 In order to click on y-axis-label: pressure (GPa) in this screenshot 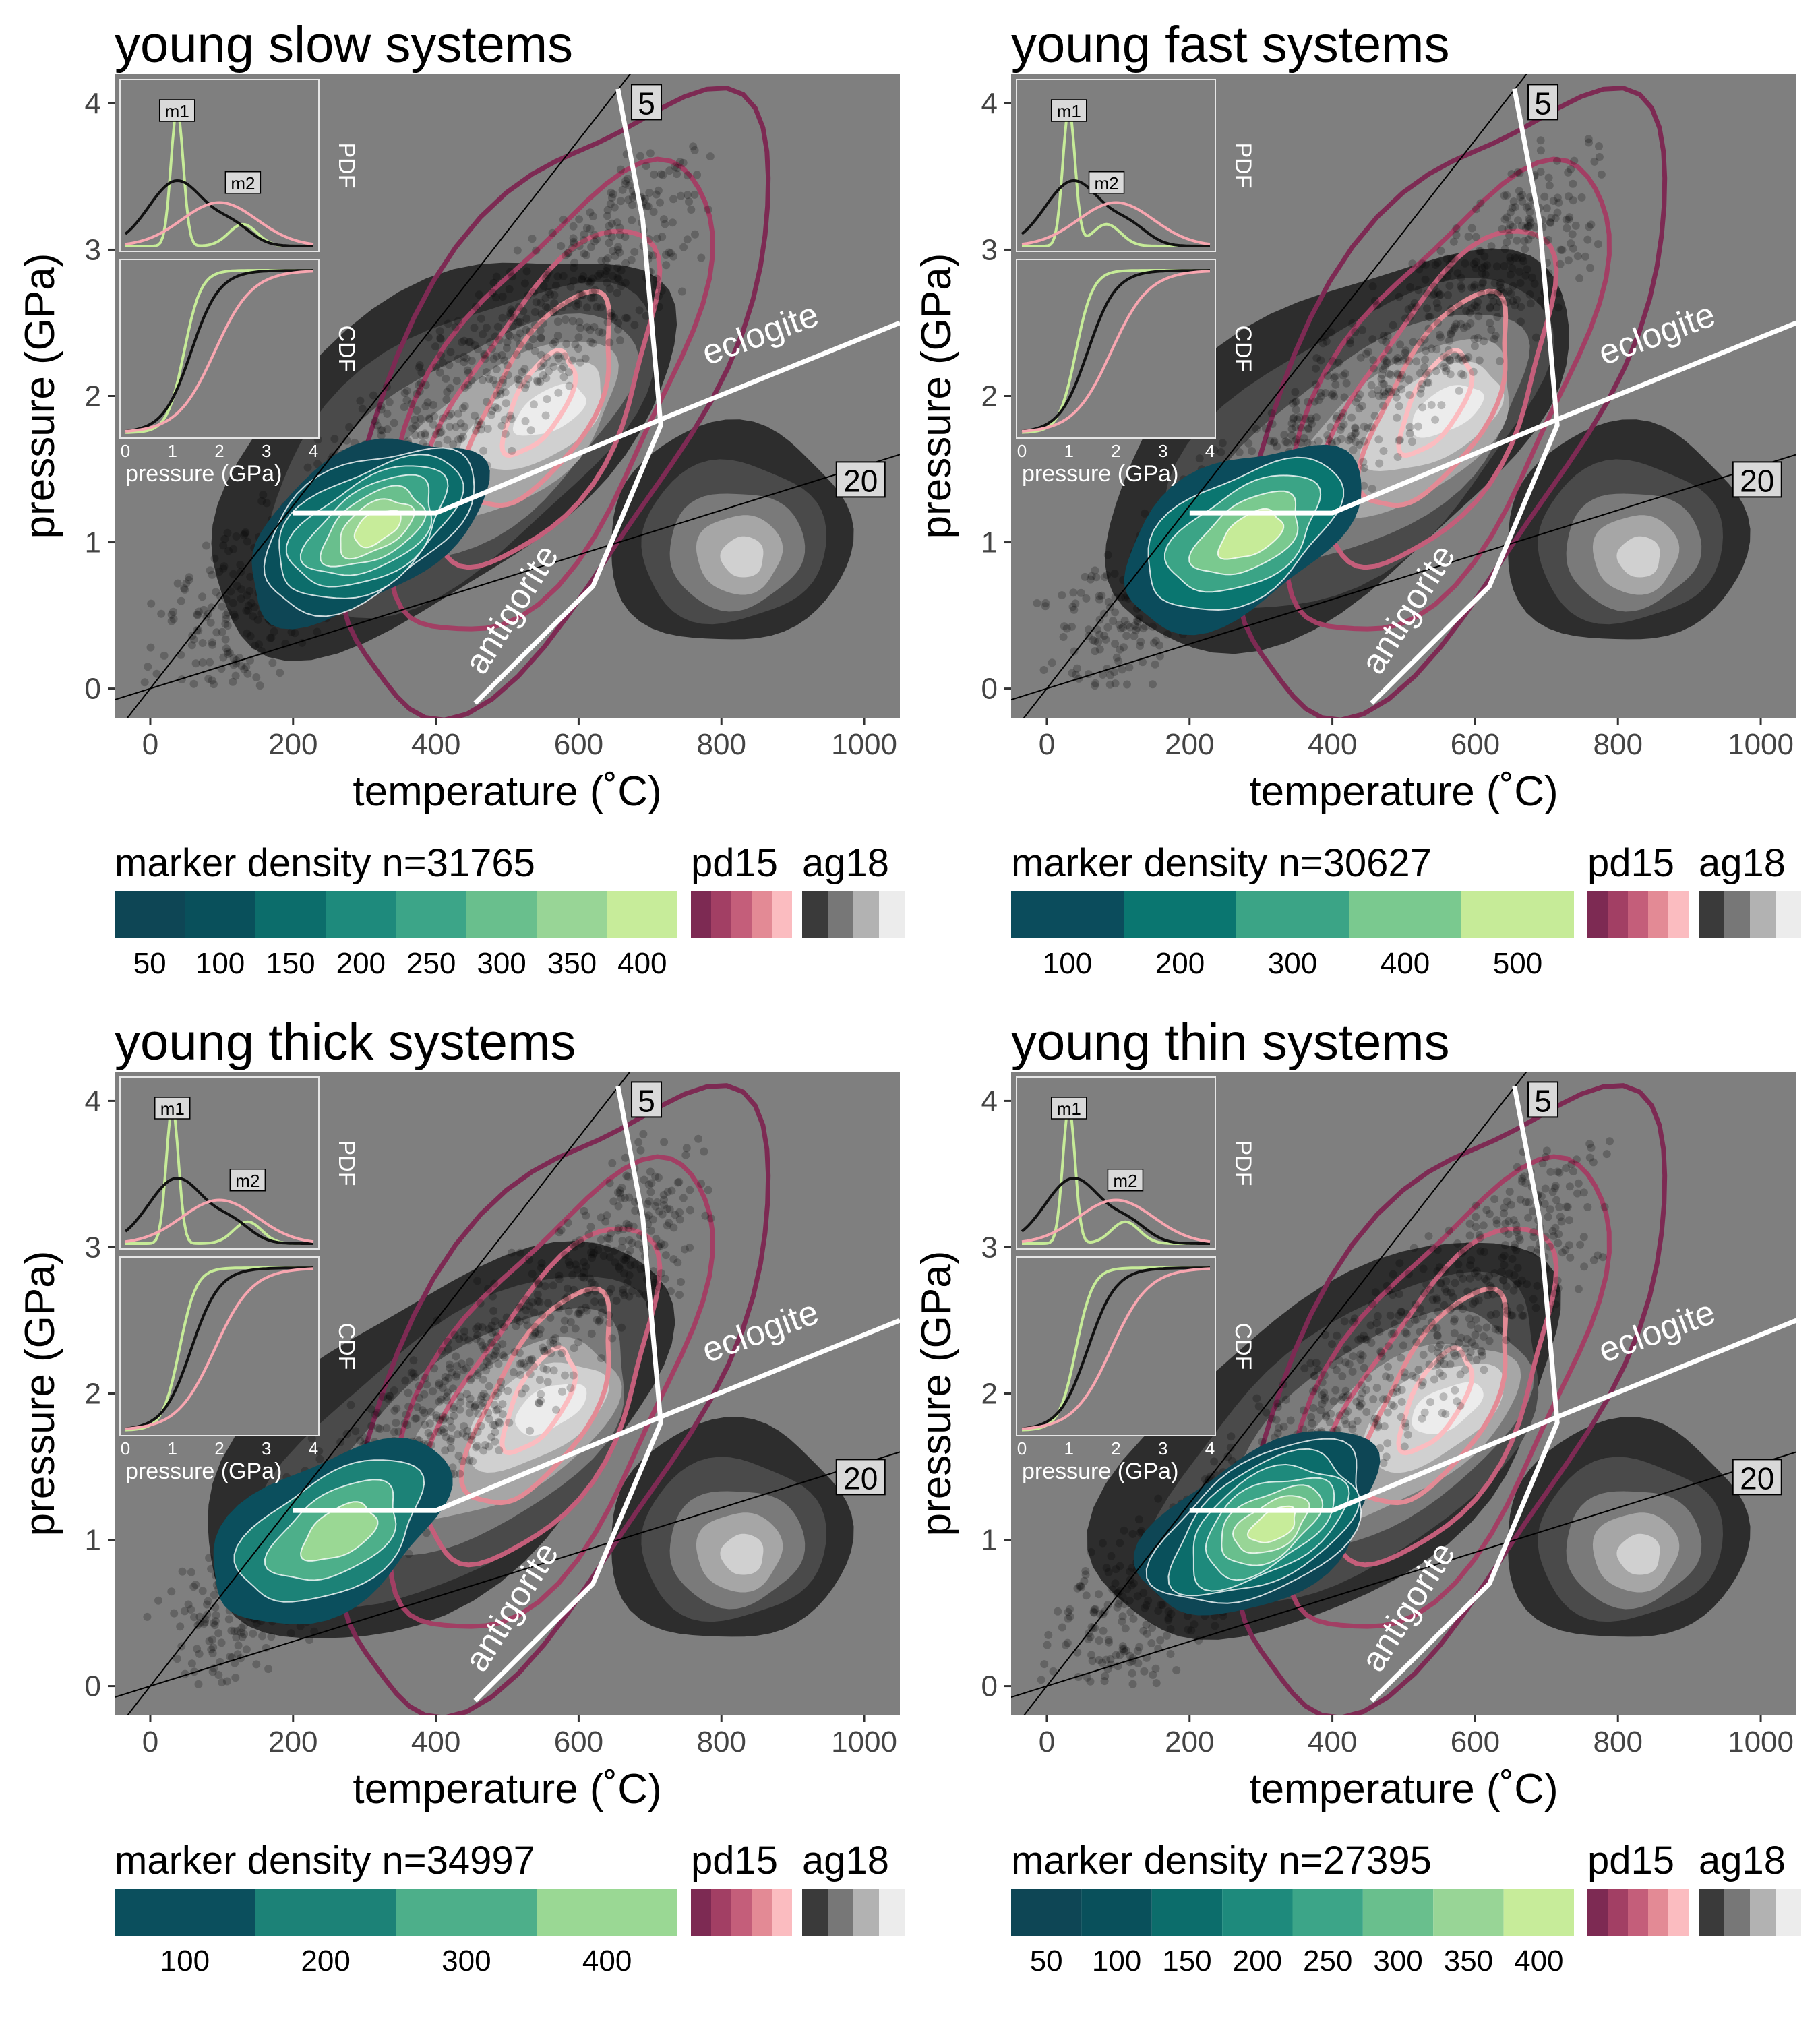, I will do `click(40, 396)`.